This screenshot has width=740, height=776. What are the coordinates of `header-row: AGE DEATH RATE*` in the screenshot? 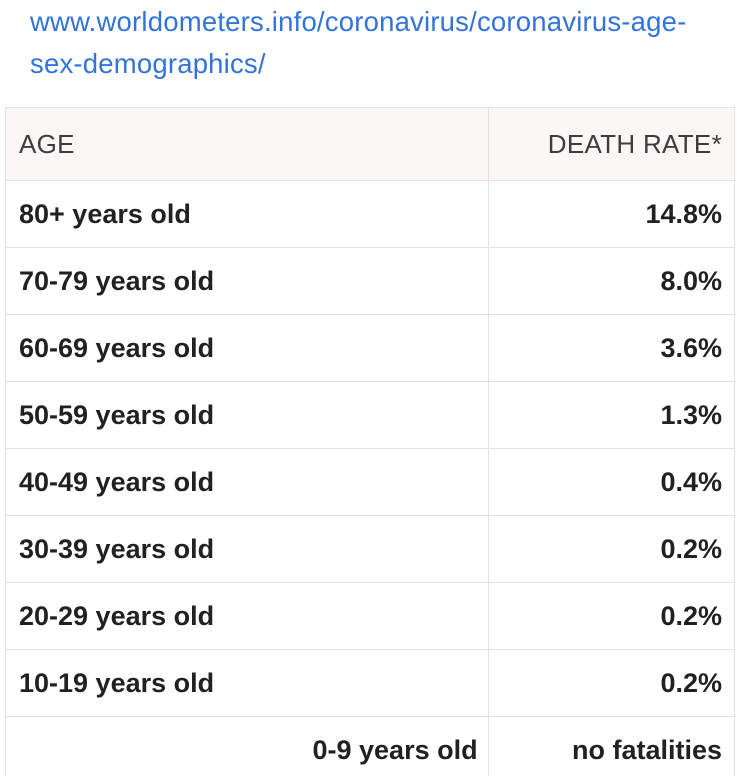 It's located at (370, 144).